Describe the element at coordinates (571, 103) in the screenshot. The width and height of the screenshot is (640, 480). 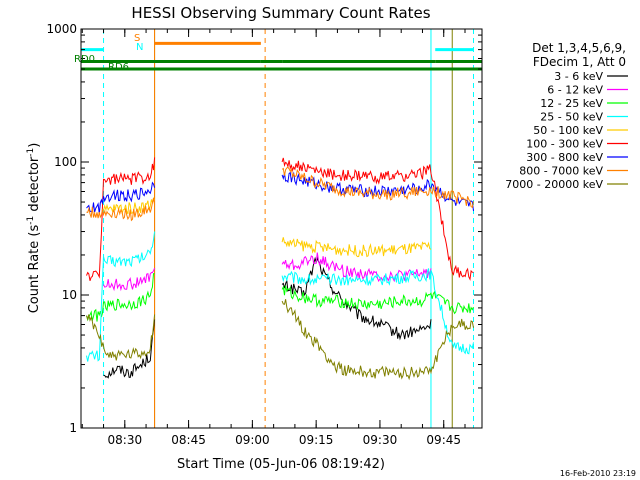
I see `legend-entry-label: 12 - 25 keV` at that location.